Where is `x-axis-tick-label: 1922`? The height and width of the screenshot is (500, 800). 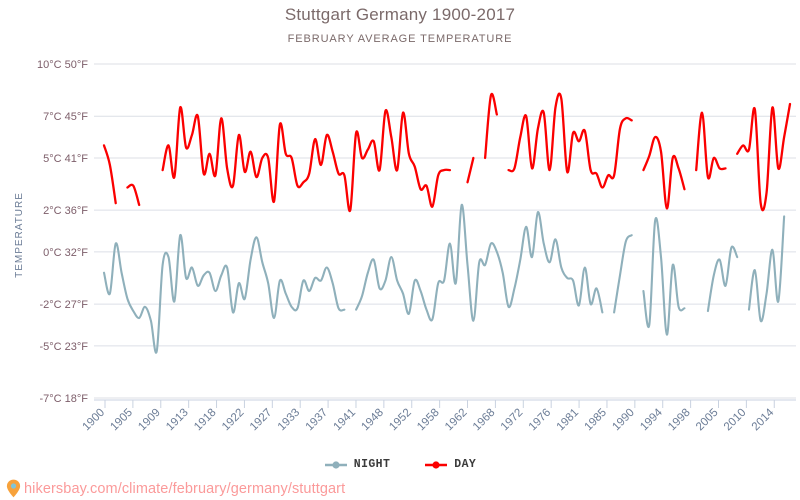
x-axis-tick-label: 1922 is located at coordinates (233, 420).